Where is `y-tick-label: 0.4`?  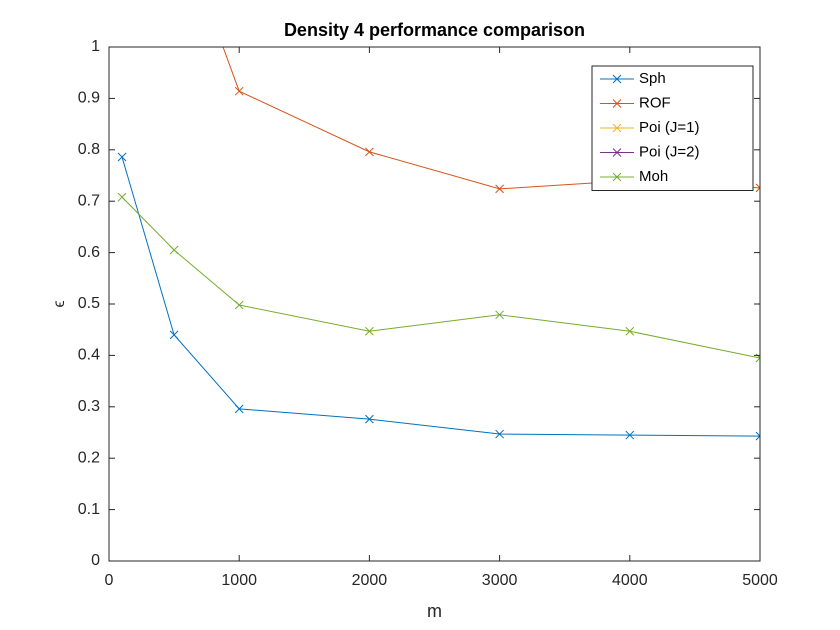 y-tick-label: 0.4 is located at coordinates (89, 355).